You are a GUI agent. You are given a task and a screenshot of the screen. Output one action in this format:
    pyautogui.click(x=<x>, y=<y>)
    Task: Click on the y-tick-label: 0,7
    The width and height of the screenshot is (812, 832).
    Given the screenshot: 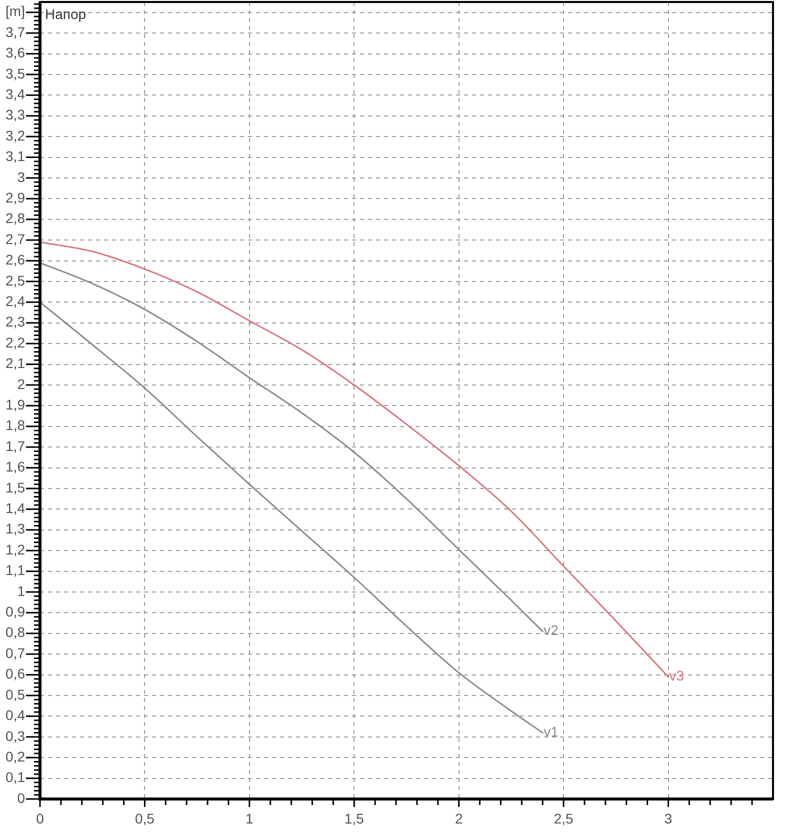 What is the action you would take?
    pyautogui.click(x=16, y=652)
    